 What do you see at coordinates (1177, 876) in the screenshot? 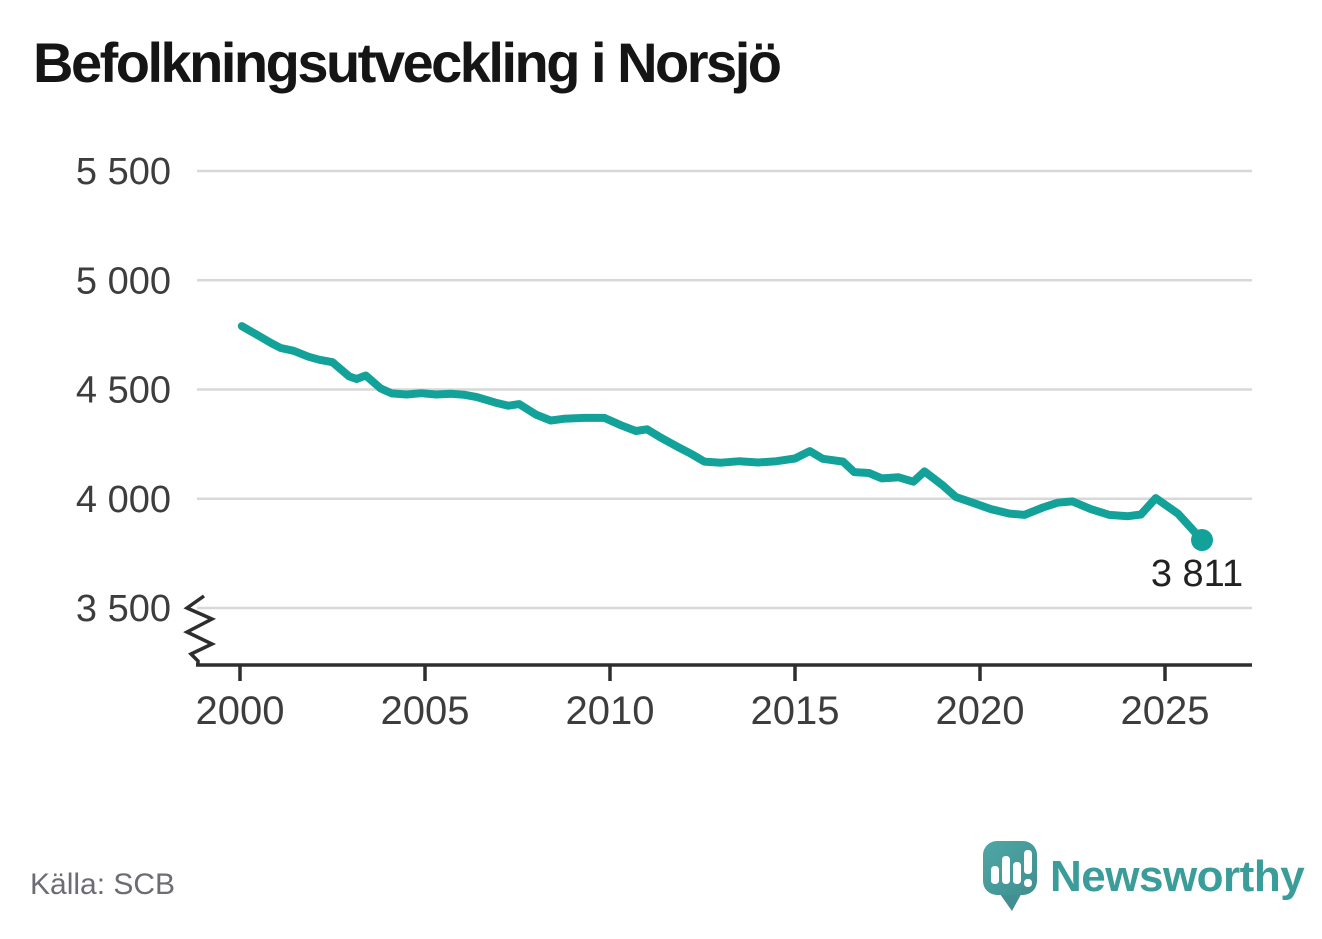
I see `newsworthy-wordmark: Newsworthy` at bounding box center [1177, 876].